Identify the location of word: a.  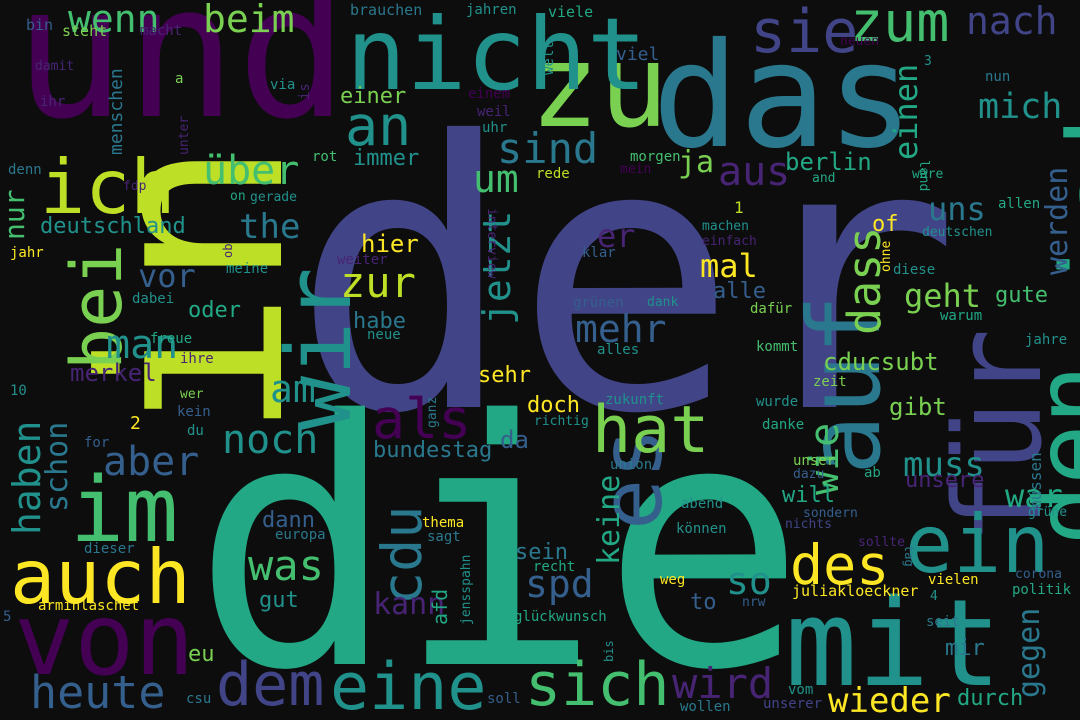
(179, 79).